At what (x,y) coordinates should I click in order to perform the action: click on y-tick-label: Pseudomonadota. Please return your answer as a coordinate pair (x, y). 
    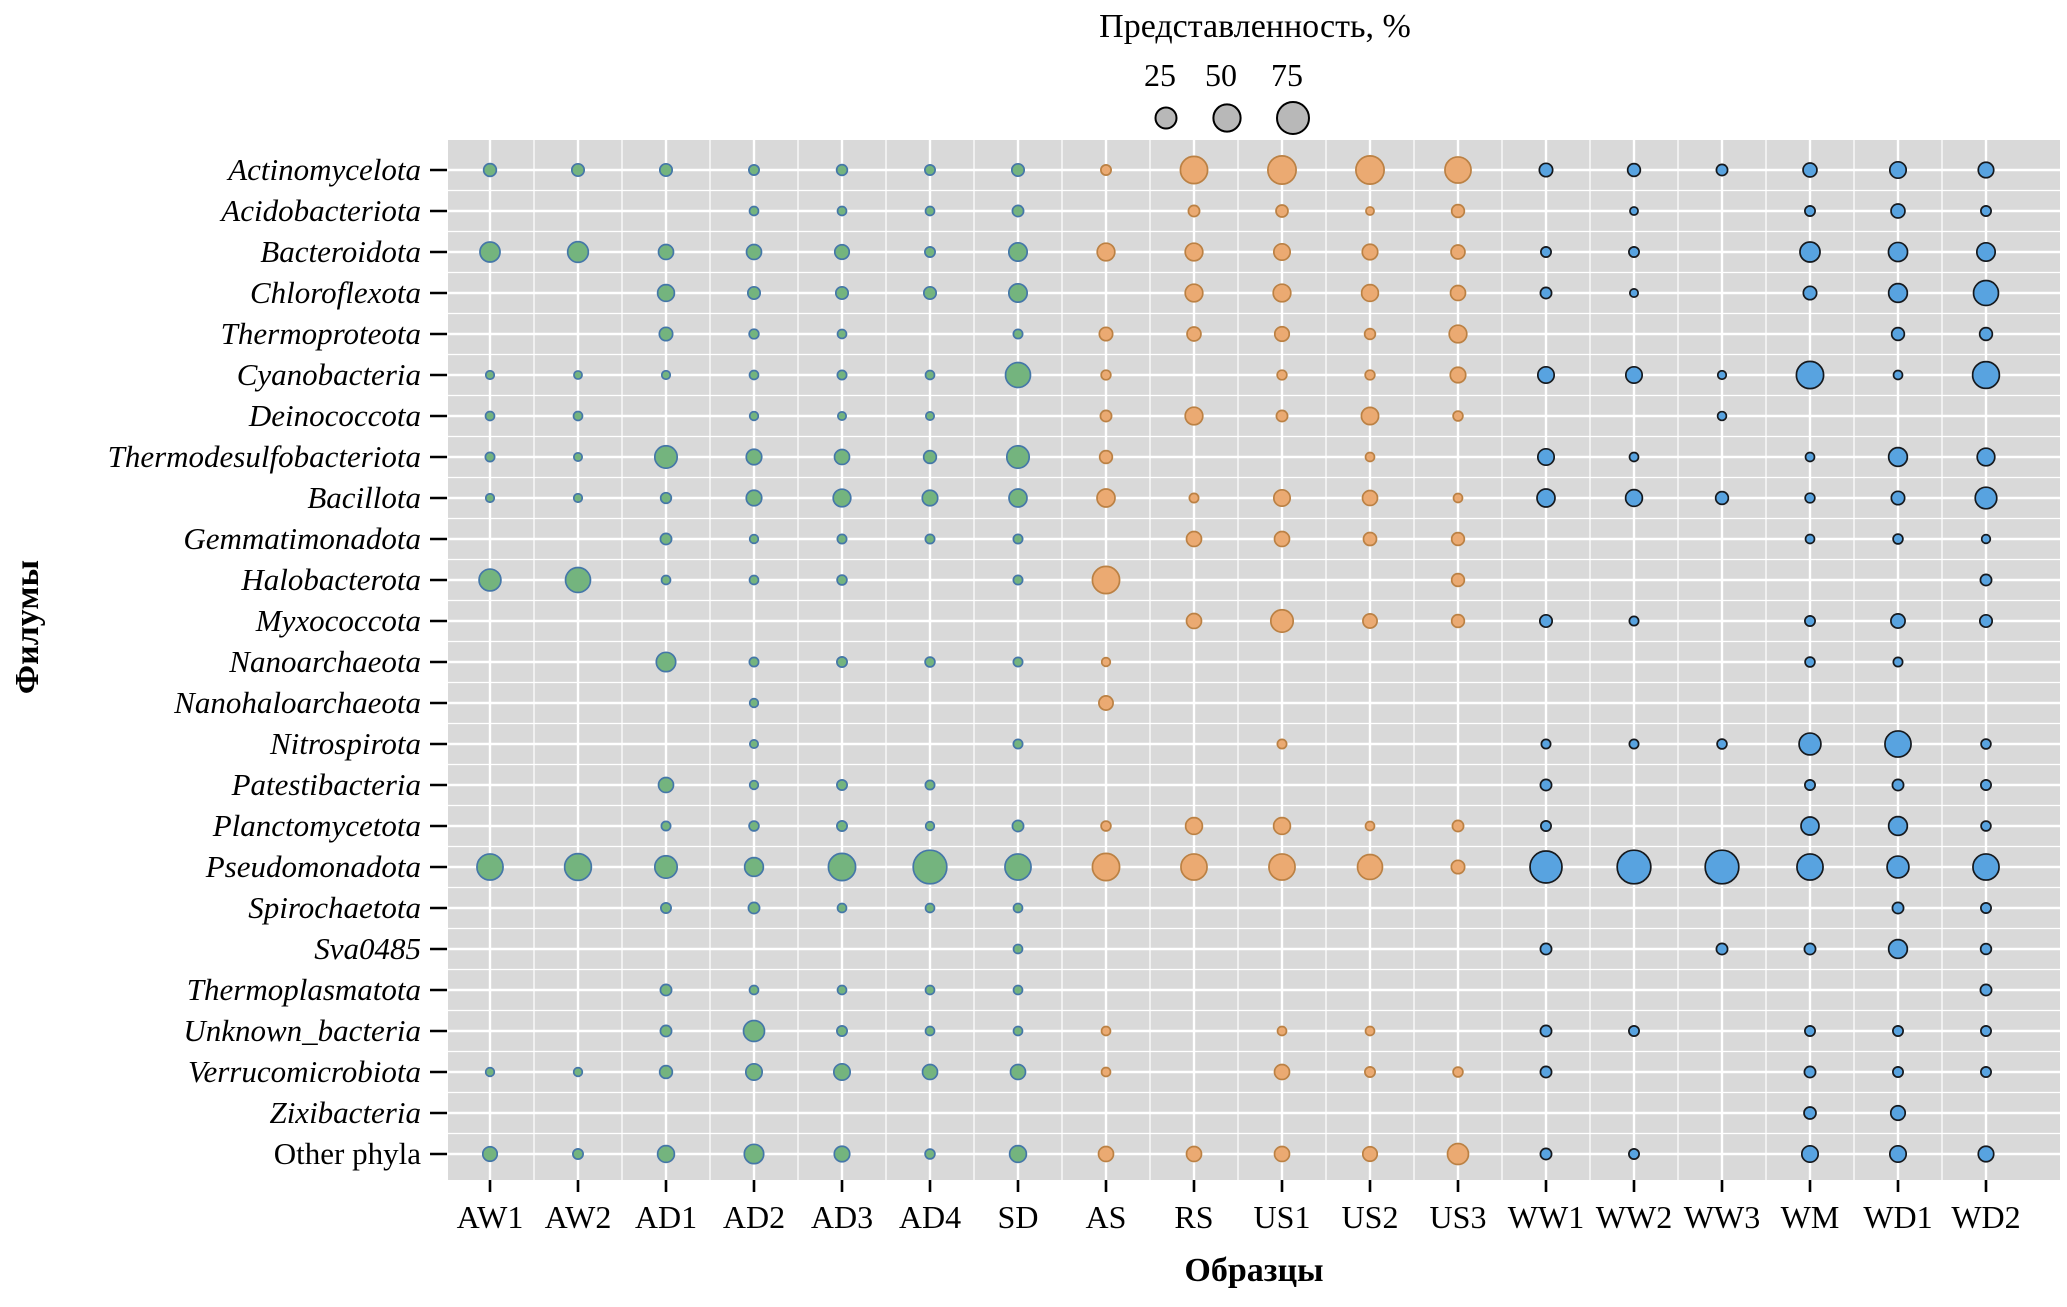
    Looking at the image, I should click on (313, 866).